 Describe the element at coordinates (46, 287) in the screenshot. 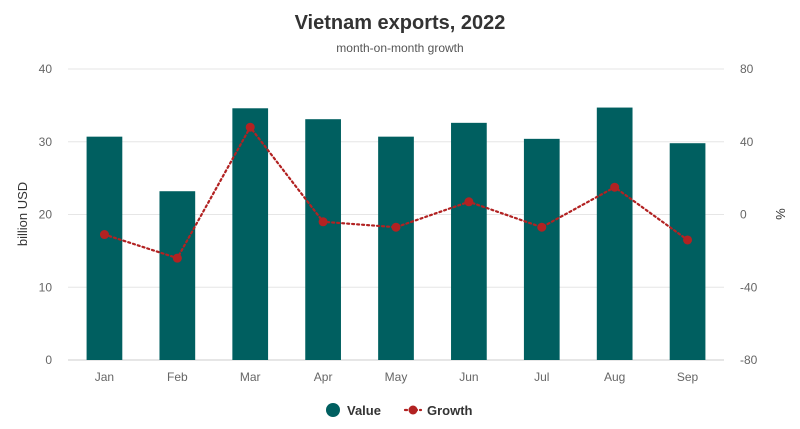

I see `y-left-tick-label: 10` at that location.